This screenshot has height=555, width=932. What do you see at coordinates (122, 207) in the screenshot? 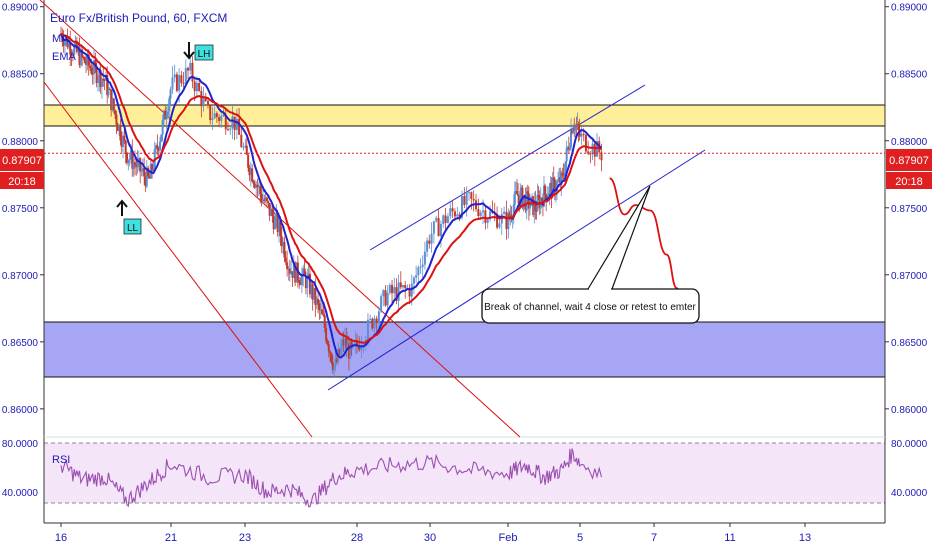
I see `up-arrow-icon` at bounding box center [122, 207].